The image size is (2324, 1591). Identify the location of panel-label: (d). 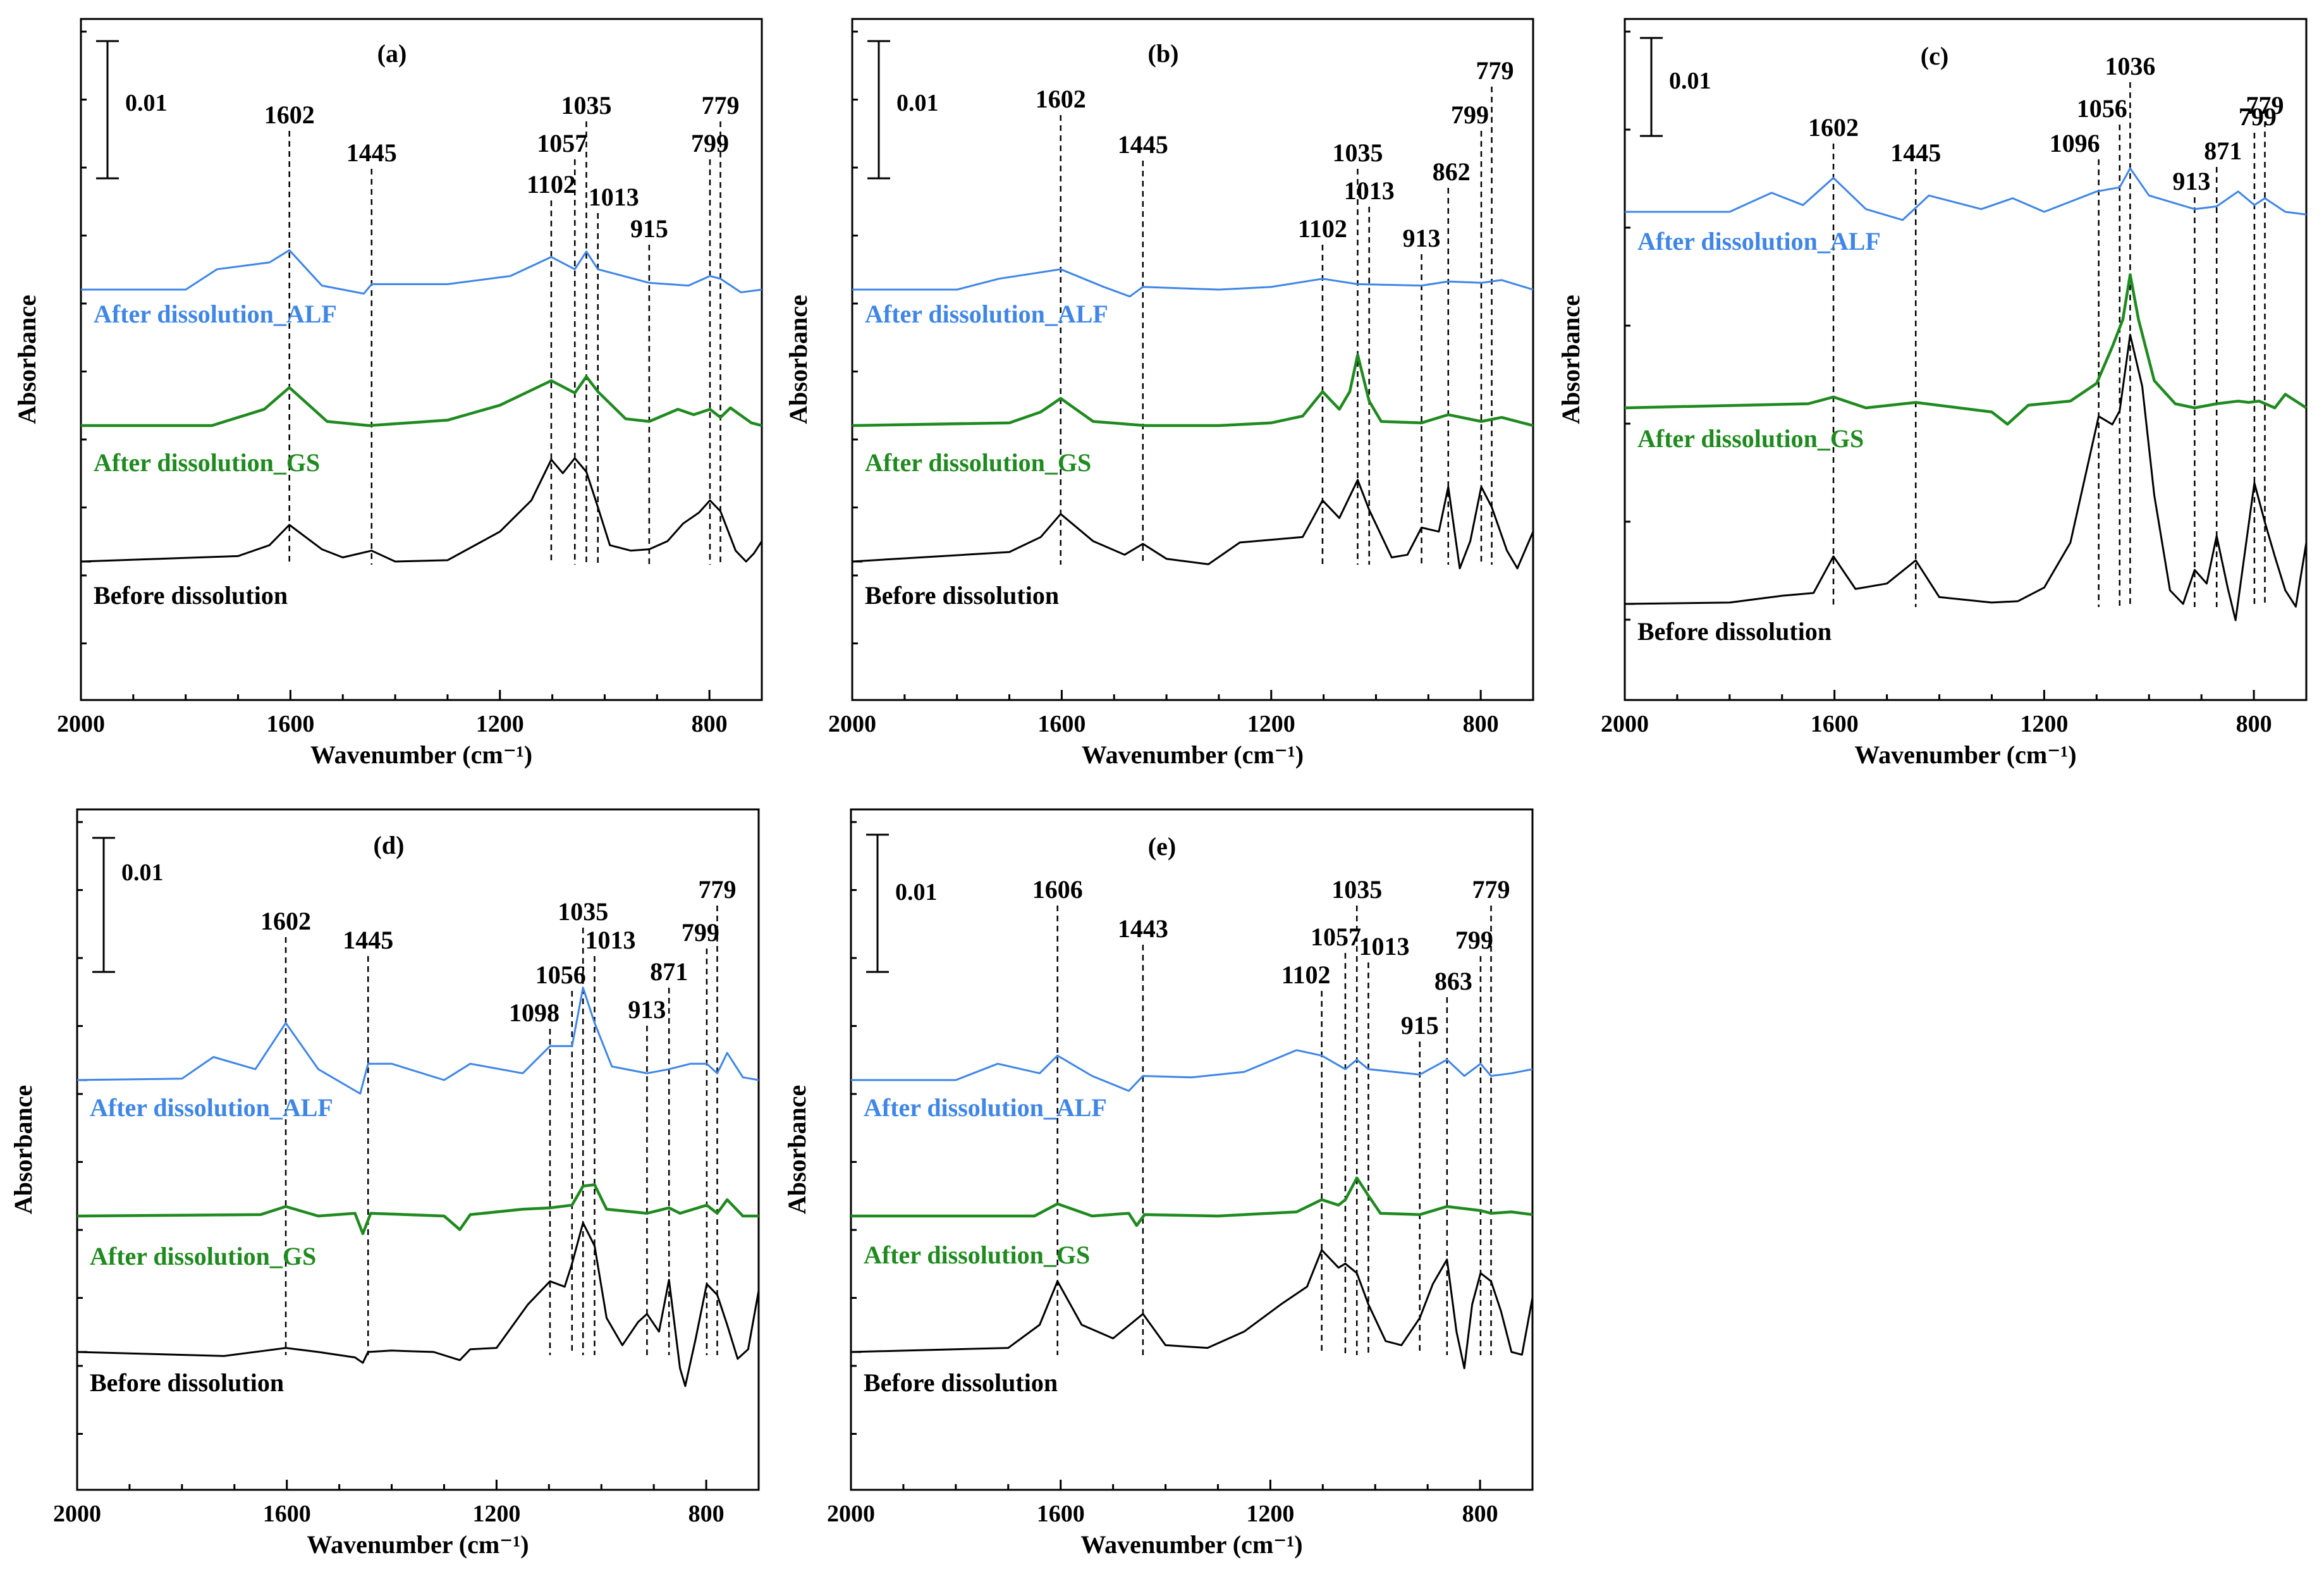
(389, 845).